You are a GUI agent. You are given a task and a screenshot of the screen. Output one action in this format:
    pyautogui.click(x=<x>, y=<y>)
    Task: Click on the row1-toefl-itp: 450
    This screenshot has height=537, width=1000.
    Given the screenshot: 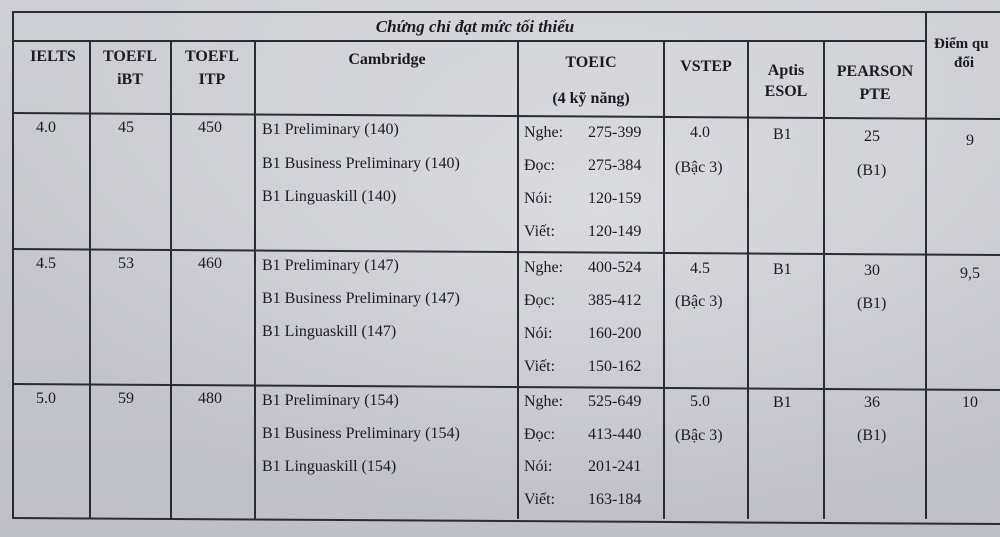 What is the action you would take?
    pyautogui.click(x=210, y=127)
    